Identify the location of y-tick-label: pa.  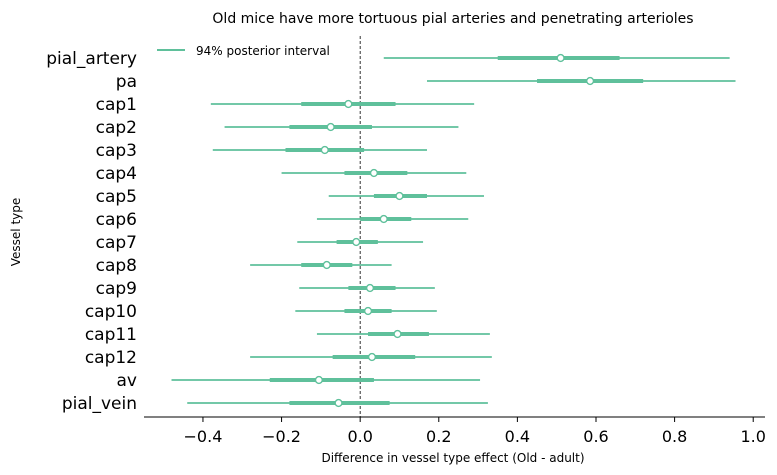
(126, 82).